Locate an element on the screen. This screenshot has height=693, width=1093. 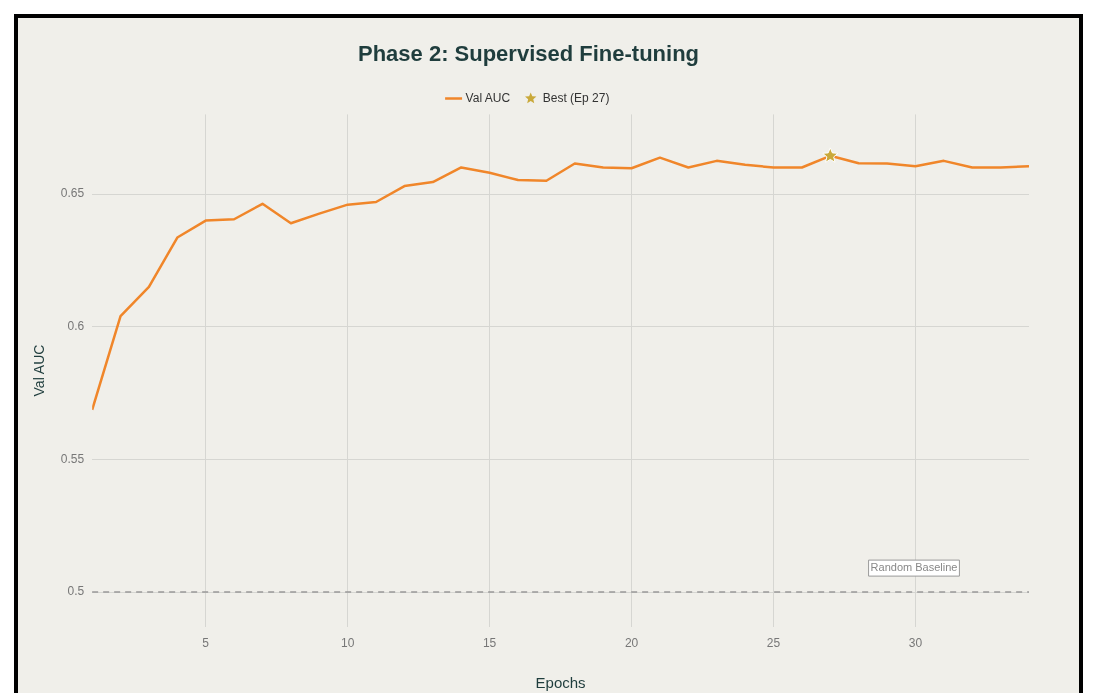
chart-title: Phase 2: Supervised Fine-tuning is located at coordinates (528, 54).